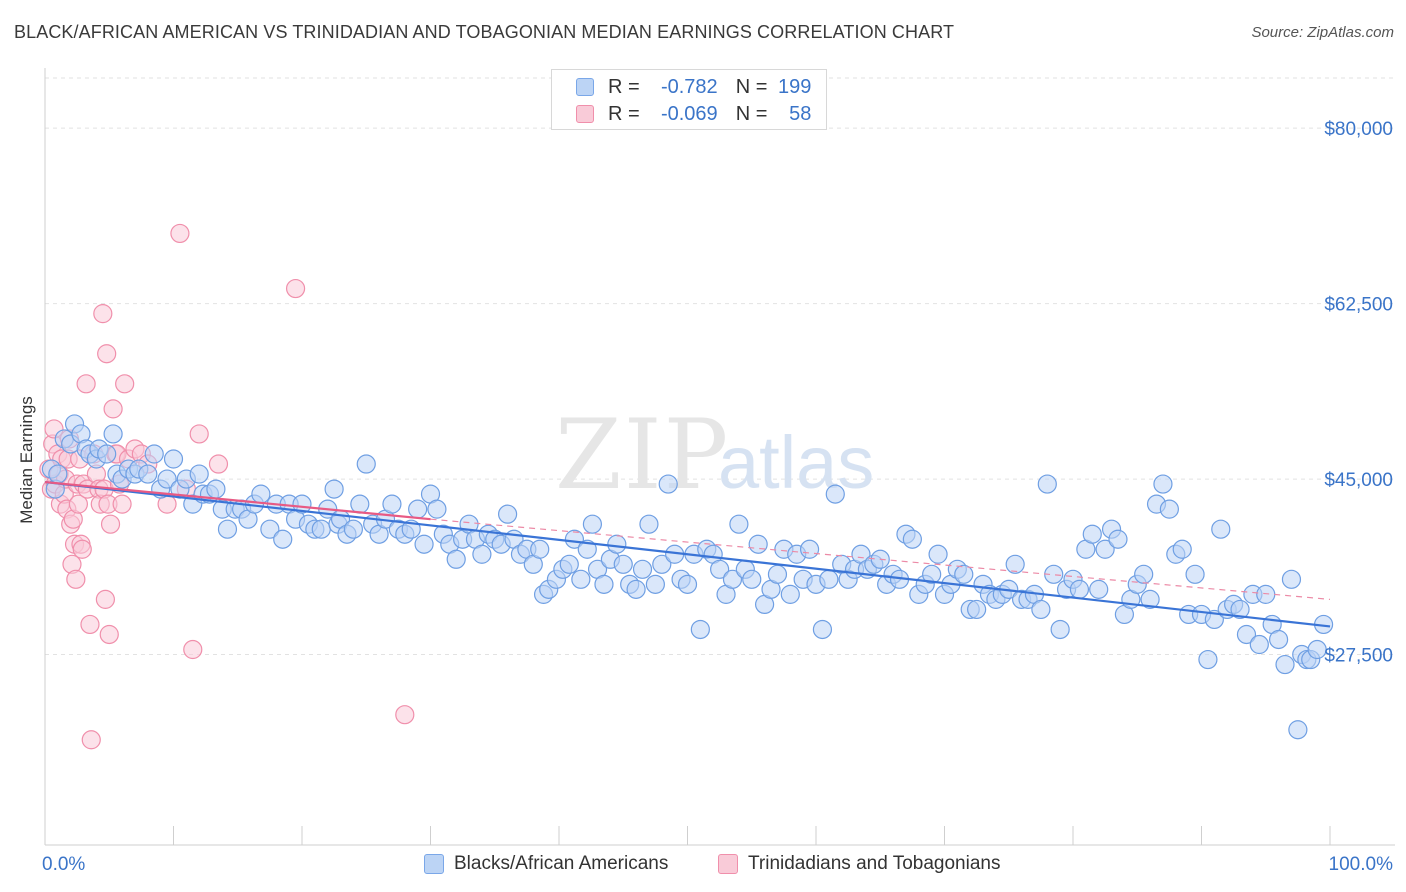 The height and width of the screenshot is (892, 1406). What do you see at coordinates (751, 113) in the screenshot?
I see `legend-n-label-pink: N =` at bounding box center [751, 113].